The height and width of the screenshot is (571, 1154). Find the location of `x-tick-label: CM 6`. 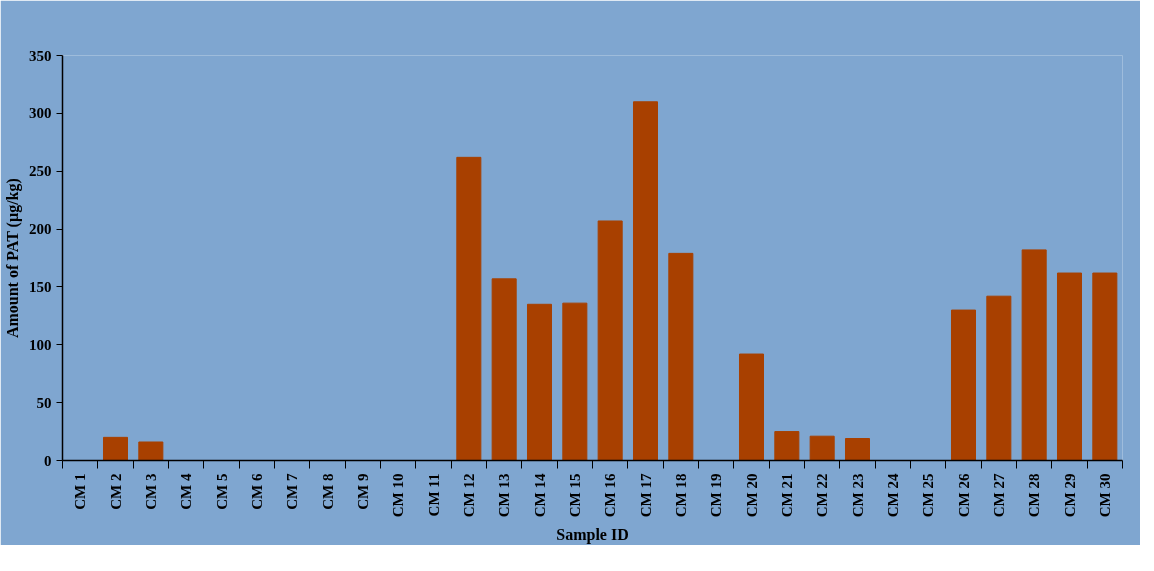

x-tick-label: CM 6 is located at coordinates (256, 491).